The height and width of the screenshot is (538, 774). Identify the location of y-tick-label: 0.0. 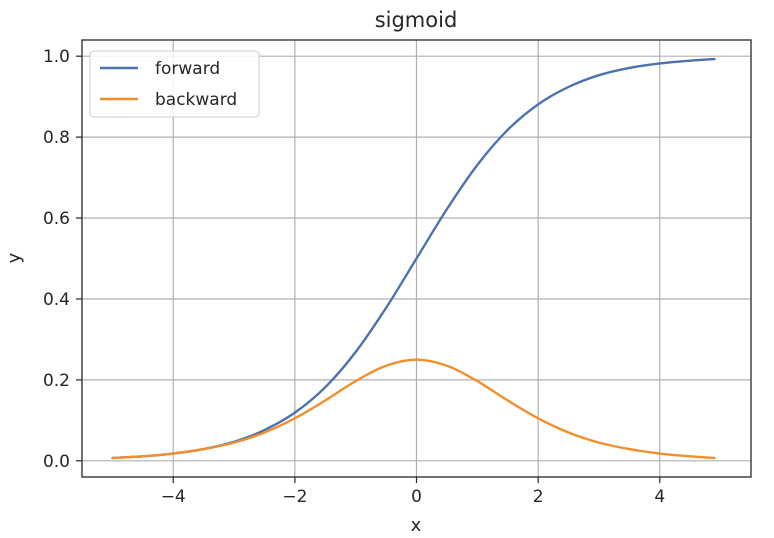
(56, 462).